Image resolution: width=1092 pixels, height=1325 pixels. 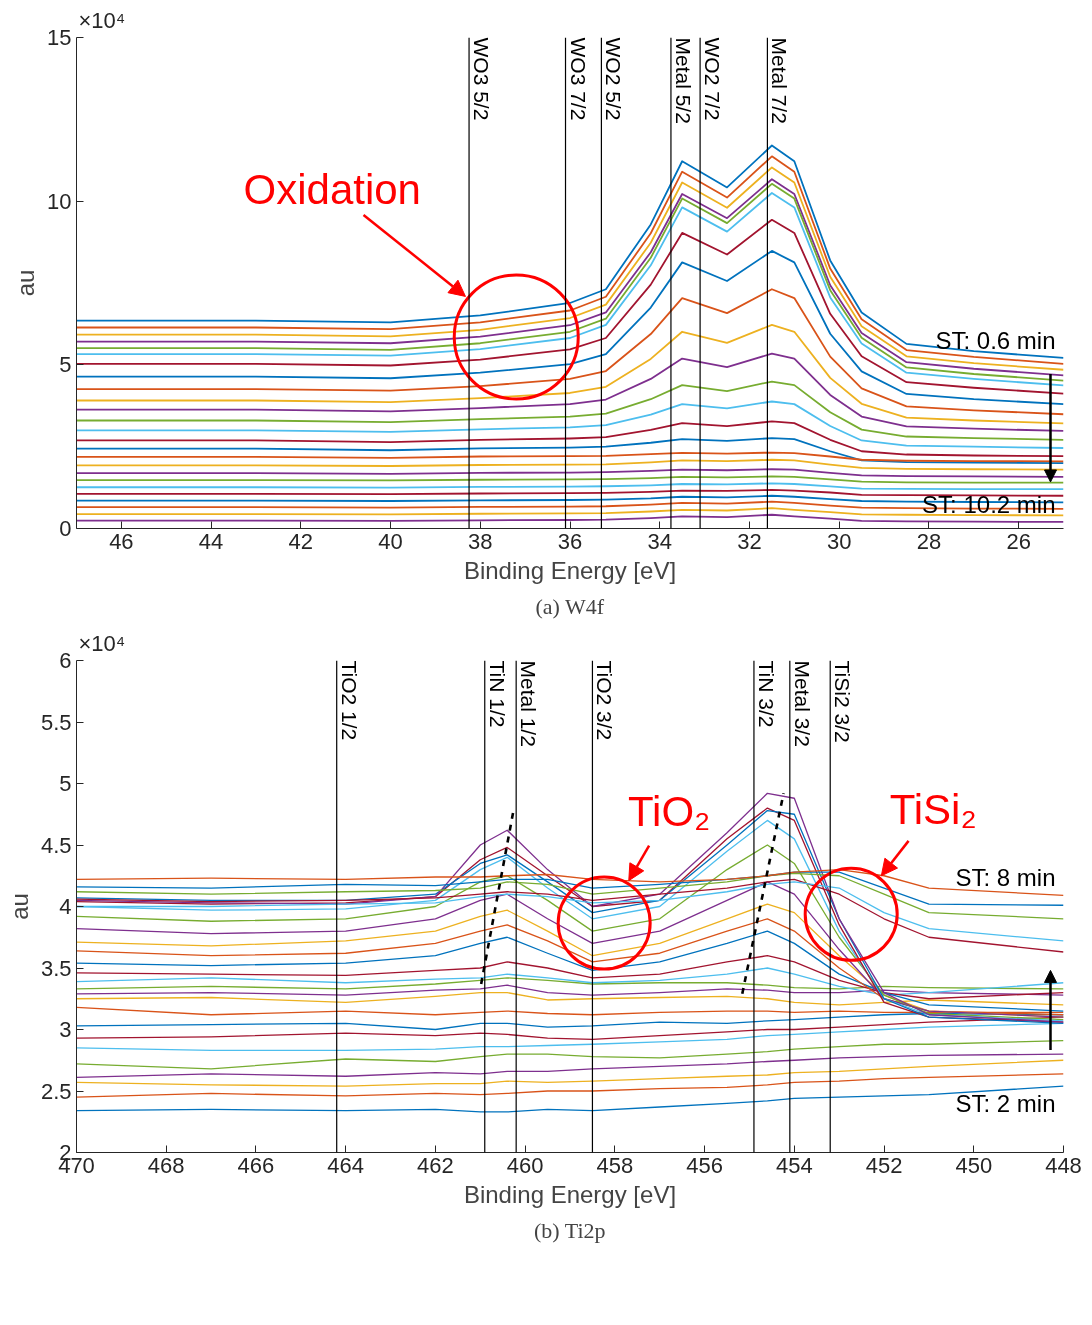 What do you see at coordinates (1063, 1165) in the screenshot?
I see `x-tick-label: 448` at bounding box center [1063, 1165].